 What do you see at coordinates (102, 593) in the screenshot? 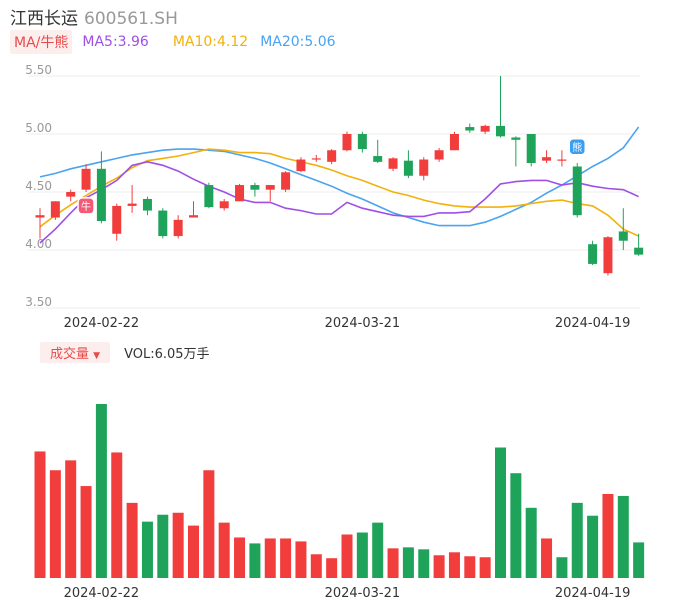
I see `x-tick-label: 2024-02-22` at bounding box center [102, 593].